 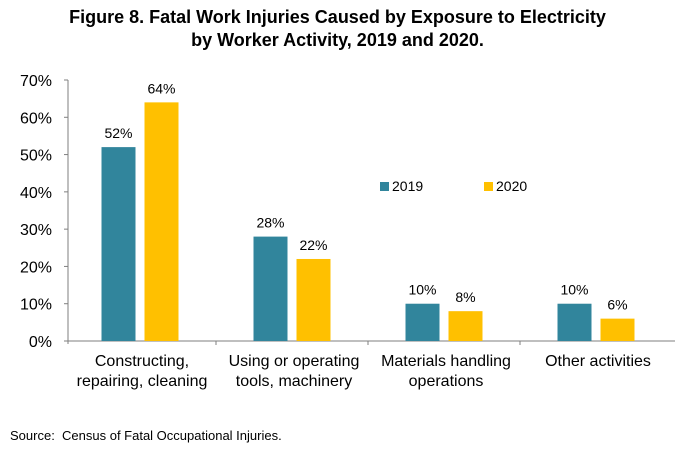 I want to click on data-label-2019: 28%, so click(x=270, y=223).